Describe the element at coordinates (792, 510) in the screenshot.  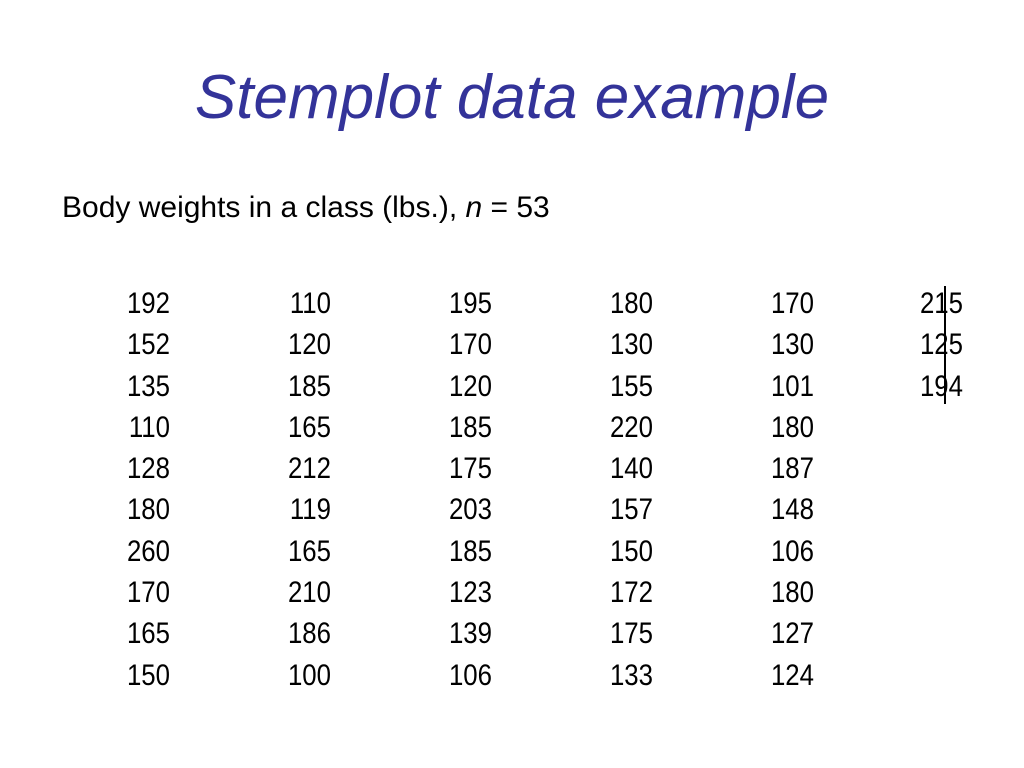
I see `data-value: 148` at that location.